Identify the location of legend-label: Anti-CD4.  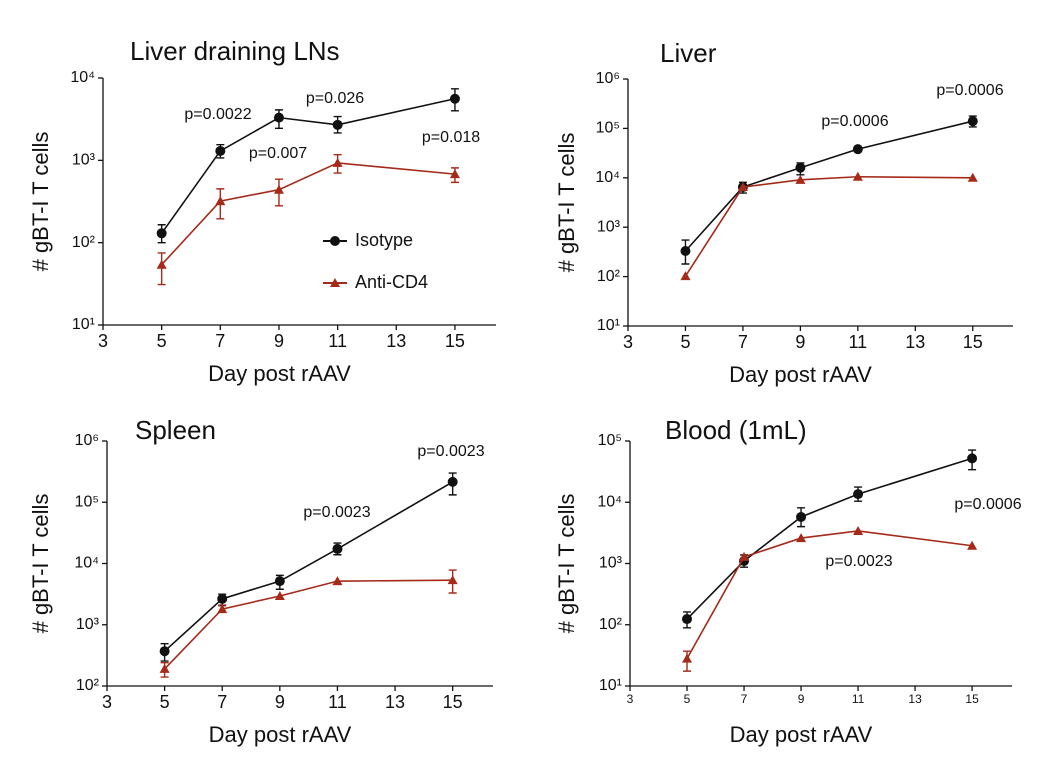
(391, 282).